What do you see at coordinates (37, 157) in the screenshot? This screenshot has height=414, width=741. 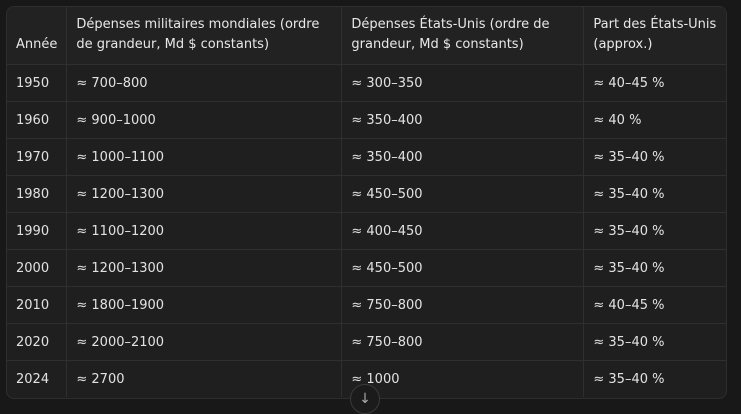 I see `cell-year: 1970` at bounding box center [37, 157].